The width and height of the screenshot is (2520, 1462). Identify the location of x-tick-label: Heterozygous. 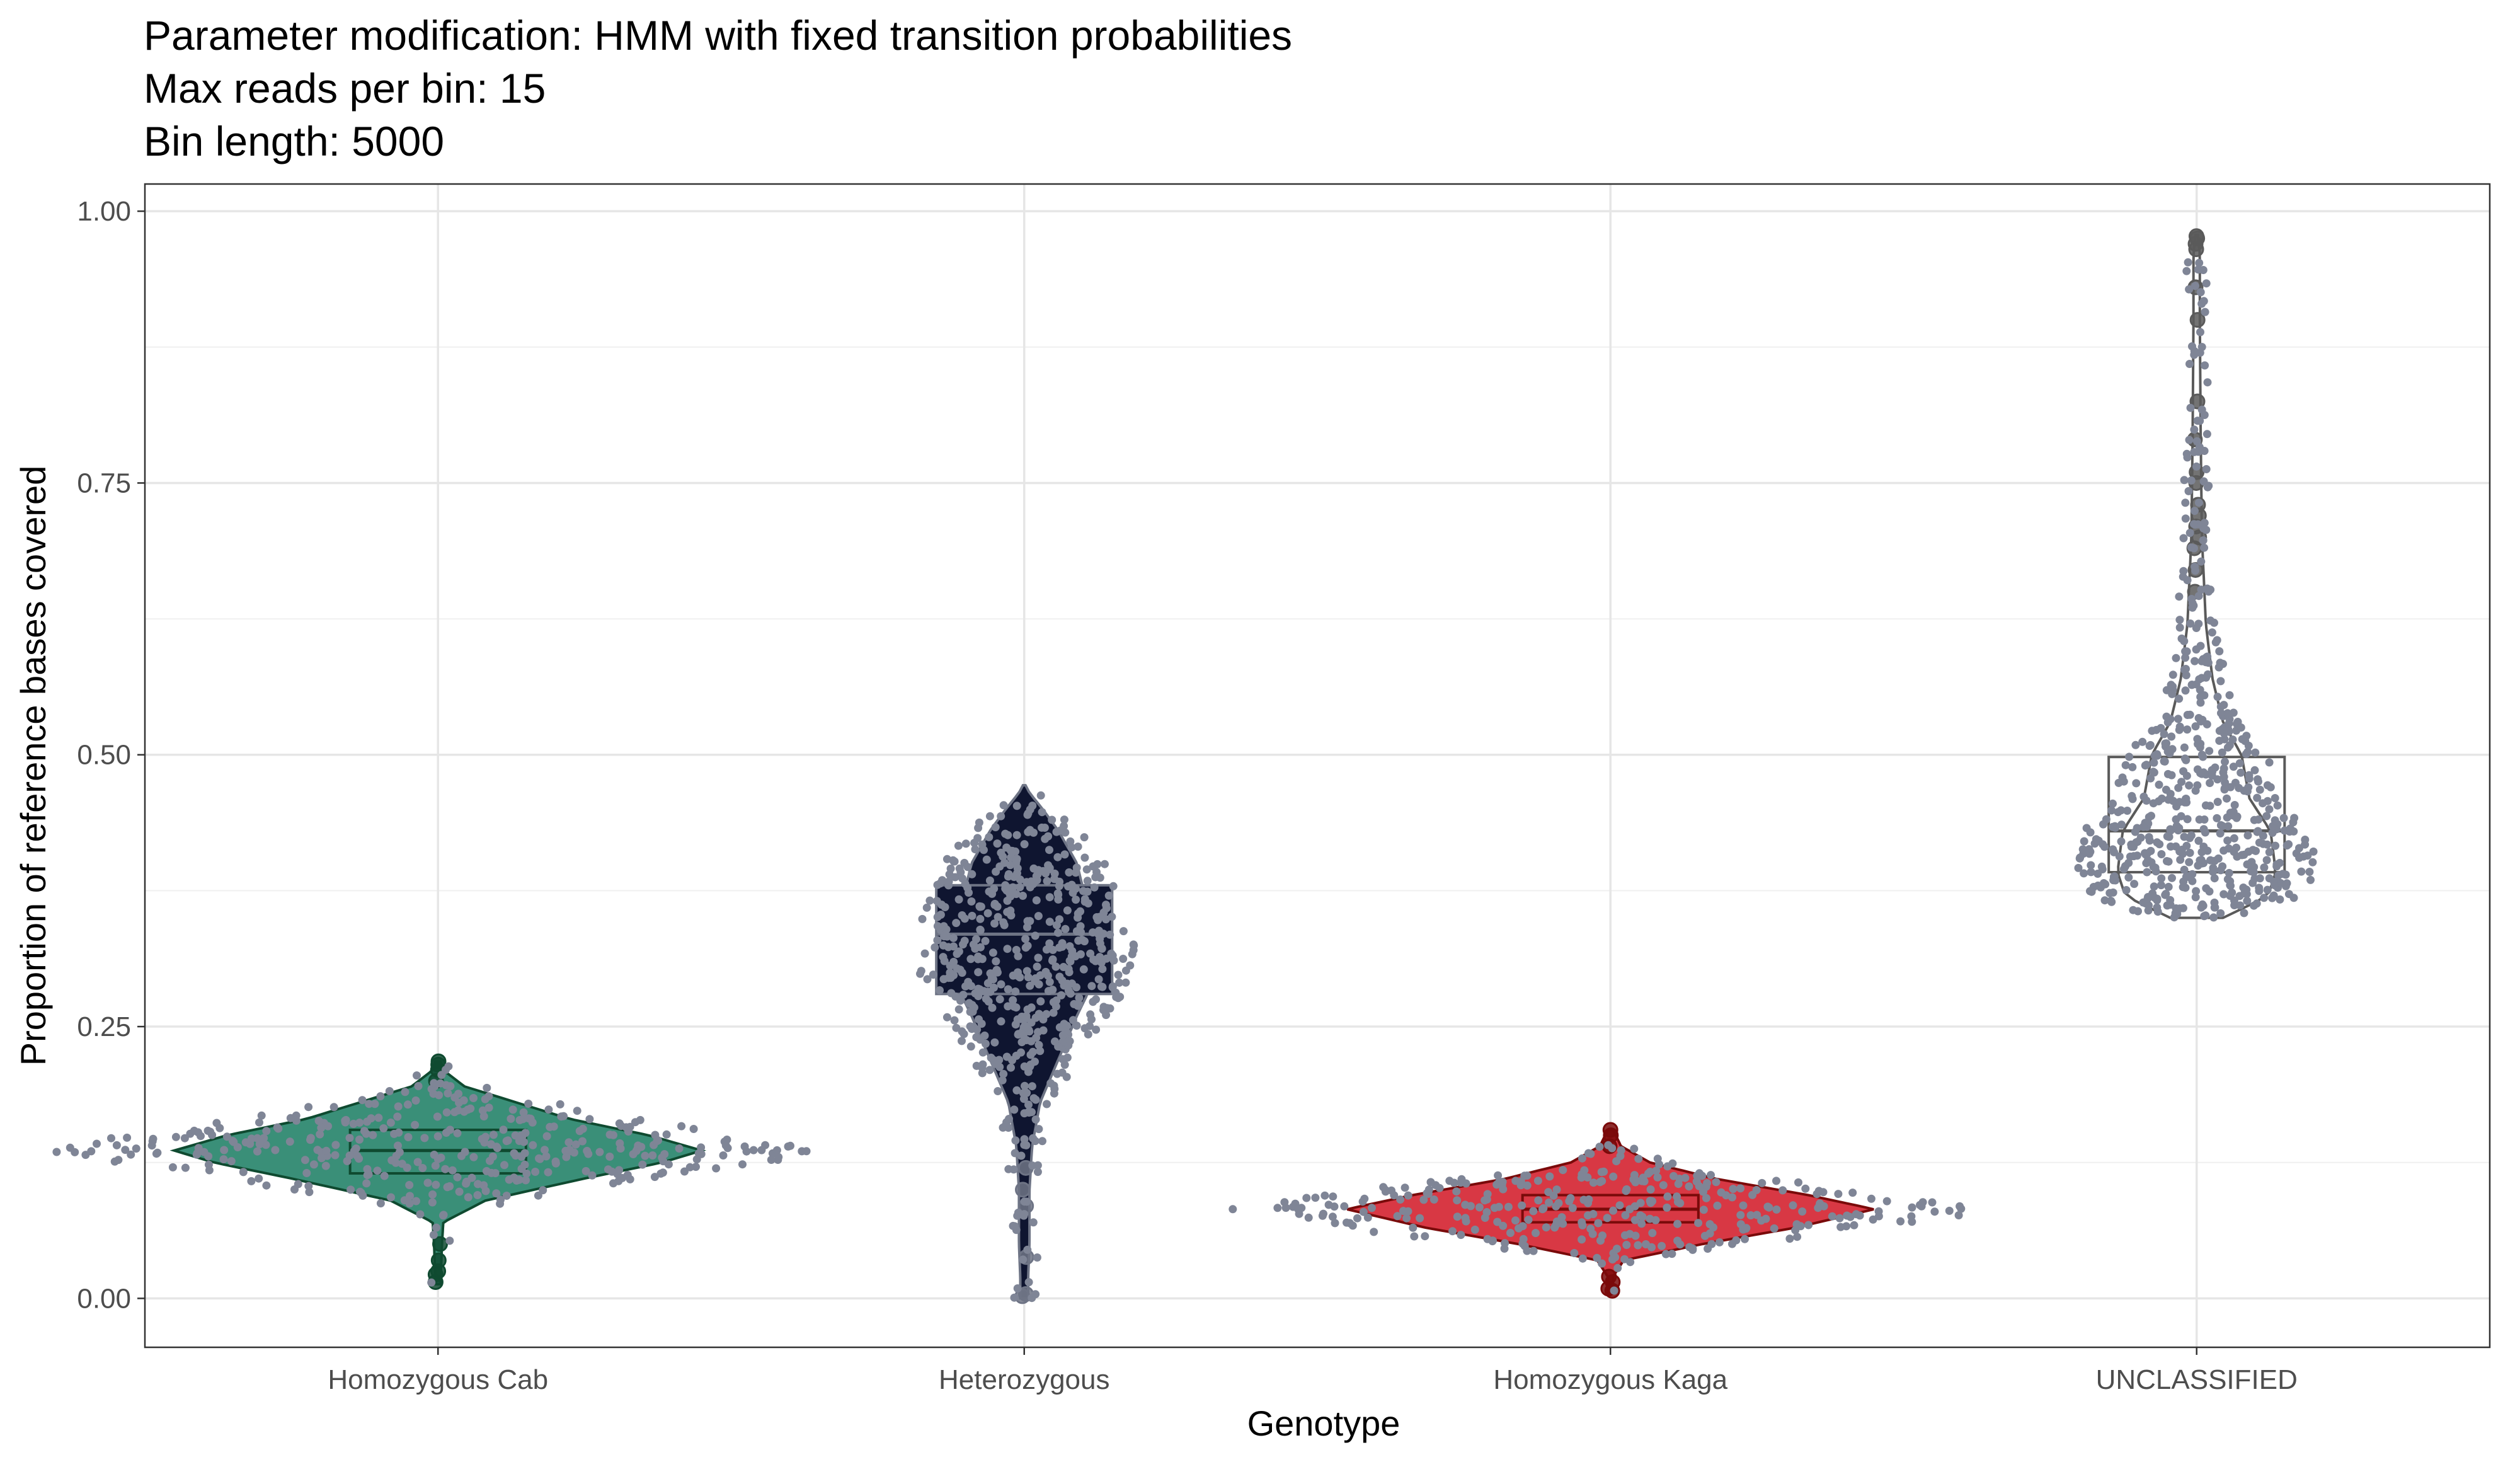
(1024, 1379).